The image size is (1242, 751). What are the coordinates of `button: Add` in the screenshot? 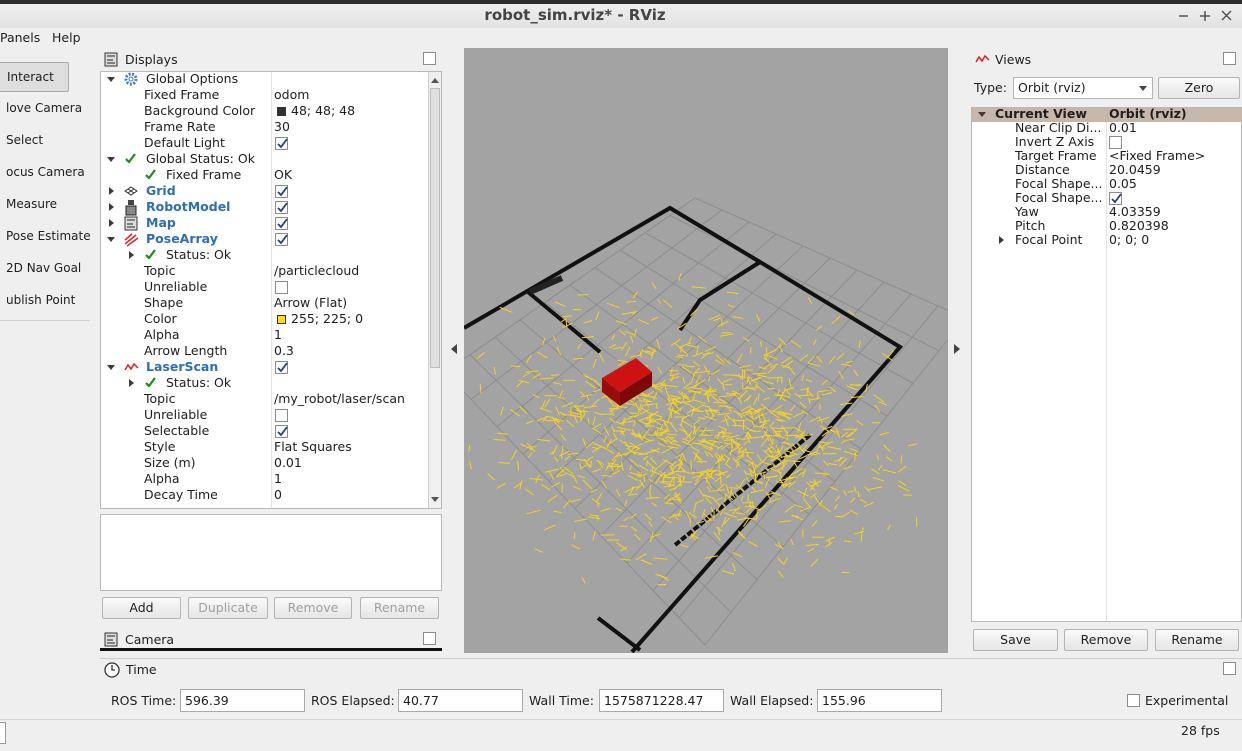 It's located at (141, 608).